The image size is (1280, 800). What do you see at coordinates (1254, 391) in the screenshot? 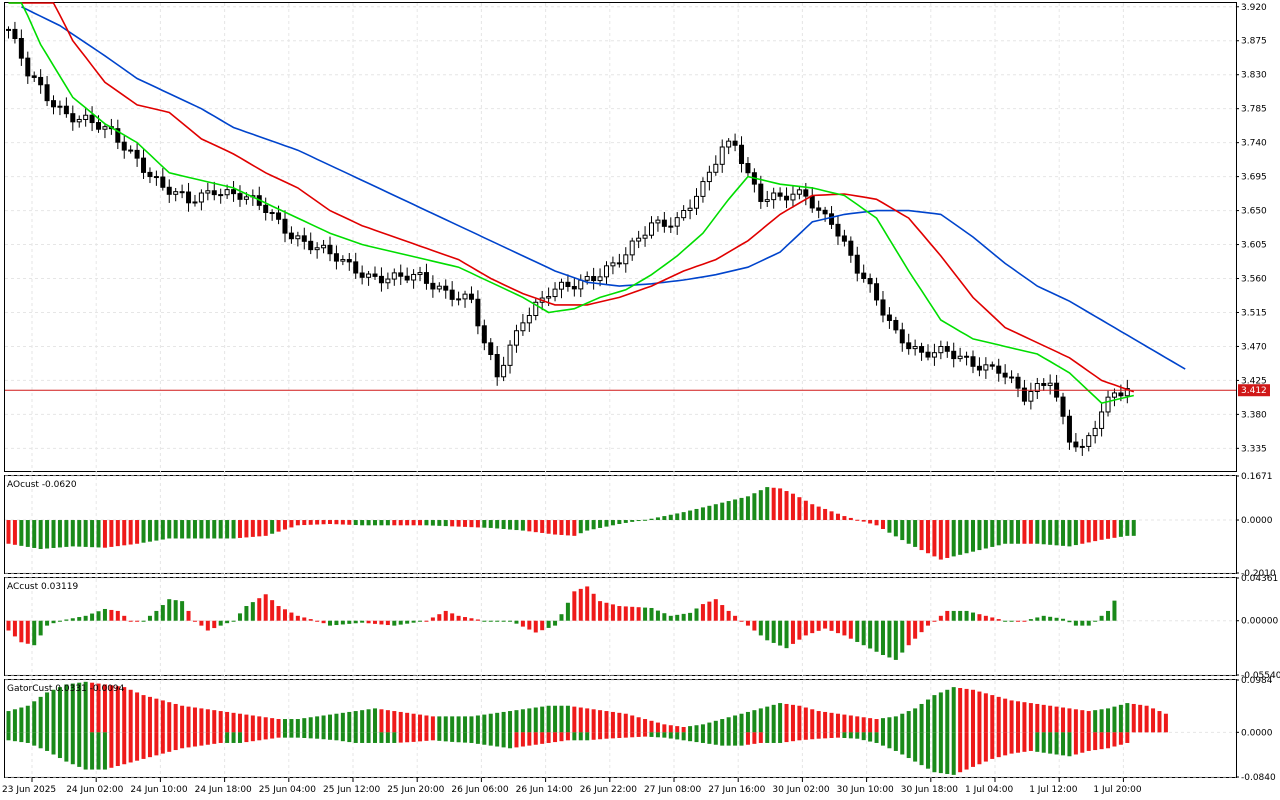
I see `current-price-label: 3.412` at bounding box center [1254, 391].